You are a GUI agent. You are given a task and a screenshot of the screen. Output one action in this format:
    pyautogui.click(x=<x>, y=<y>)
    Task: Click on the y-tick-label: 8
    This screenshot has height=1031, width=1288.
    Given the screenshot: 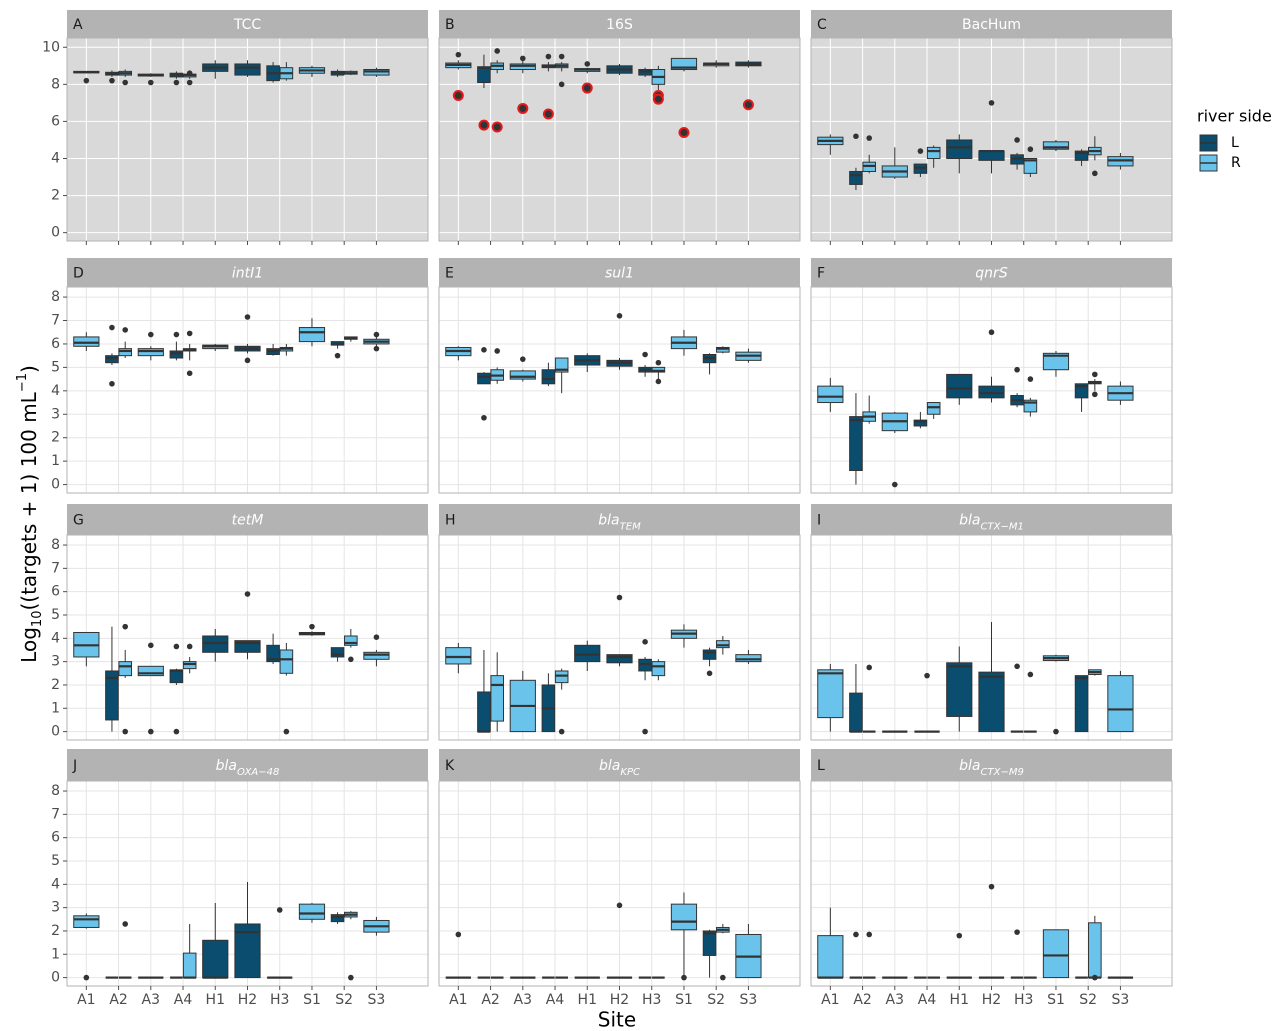 What is the action you would take?
    pyautogui.click(x=55, y=84)
    